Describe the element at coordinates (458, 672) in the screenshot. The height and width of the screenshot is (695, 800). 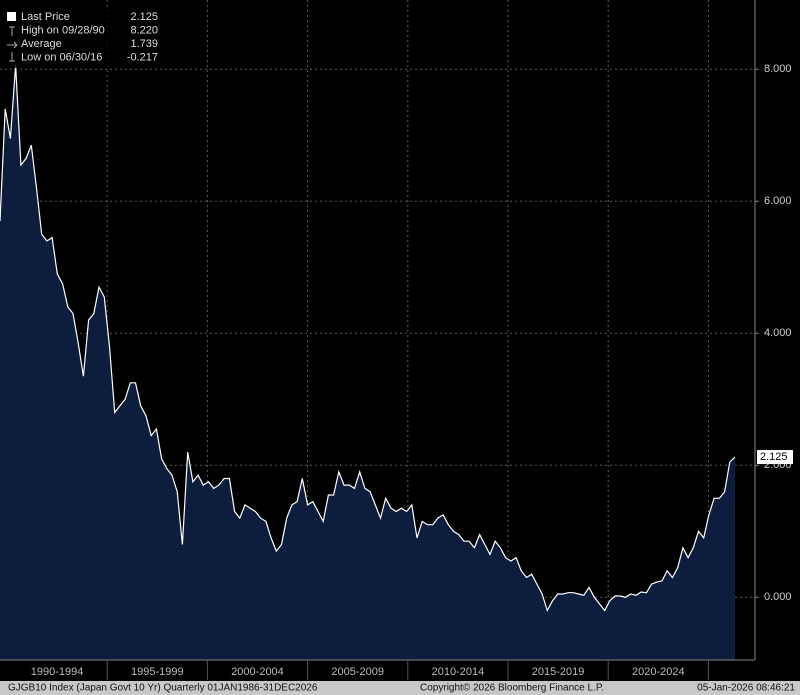
I see `x-period-label: 2010-2014` at that location.